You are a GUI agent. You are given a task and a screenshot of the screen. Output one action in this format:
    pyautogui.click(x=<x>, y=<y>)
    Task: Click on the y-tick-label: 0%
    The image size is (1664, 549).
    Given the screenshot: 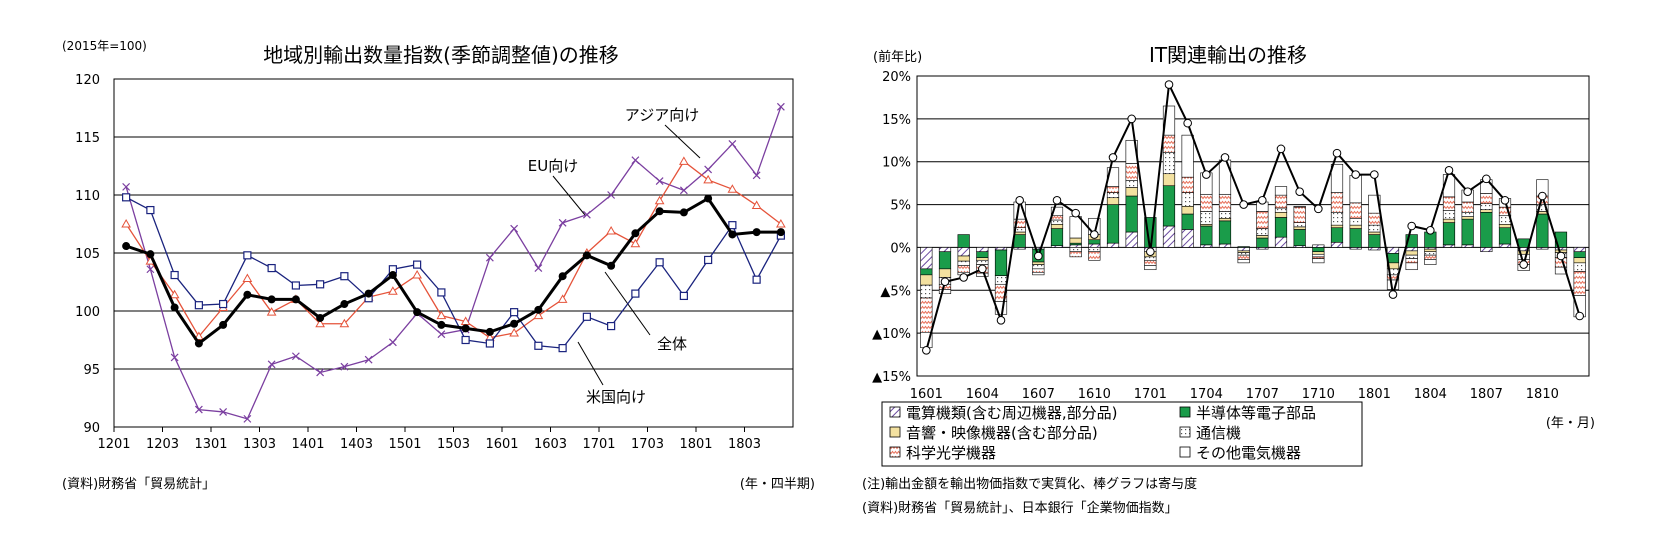 What is the action you would take?
    pyautogui.click(x=900, y=248)
    